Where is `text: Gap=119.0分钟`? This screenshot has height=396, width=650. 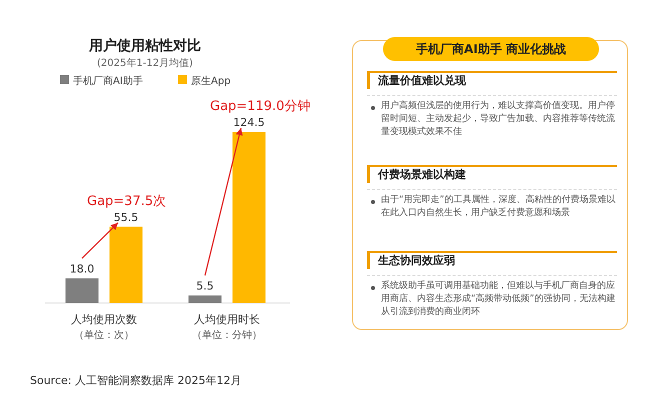
text: Gap=119.0分钟 is located at coordinates (260, 106).